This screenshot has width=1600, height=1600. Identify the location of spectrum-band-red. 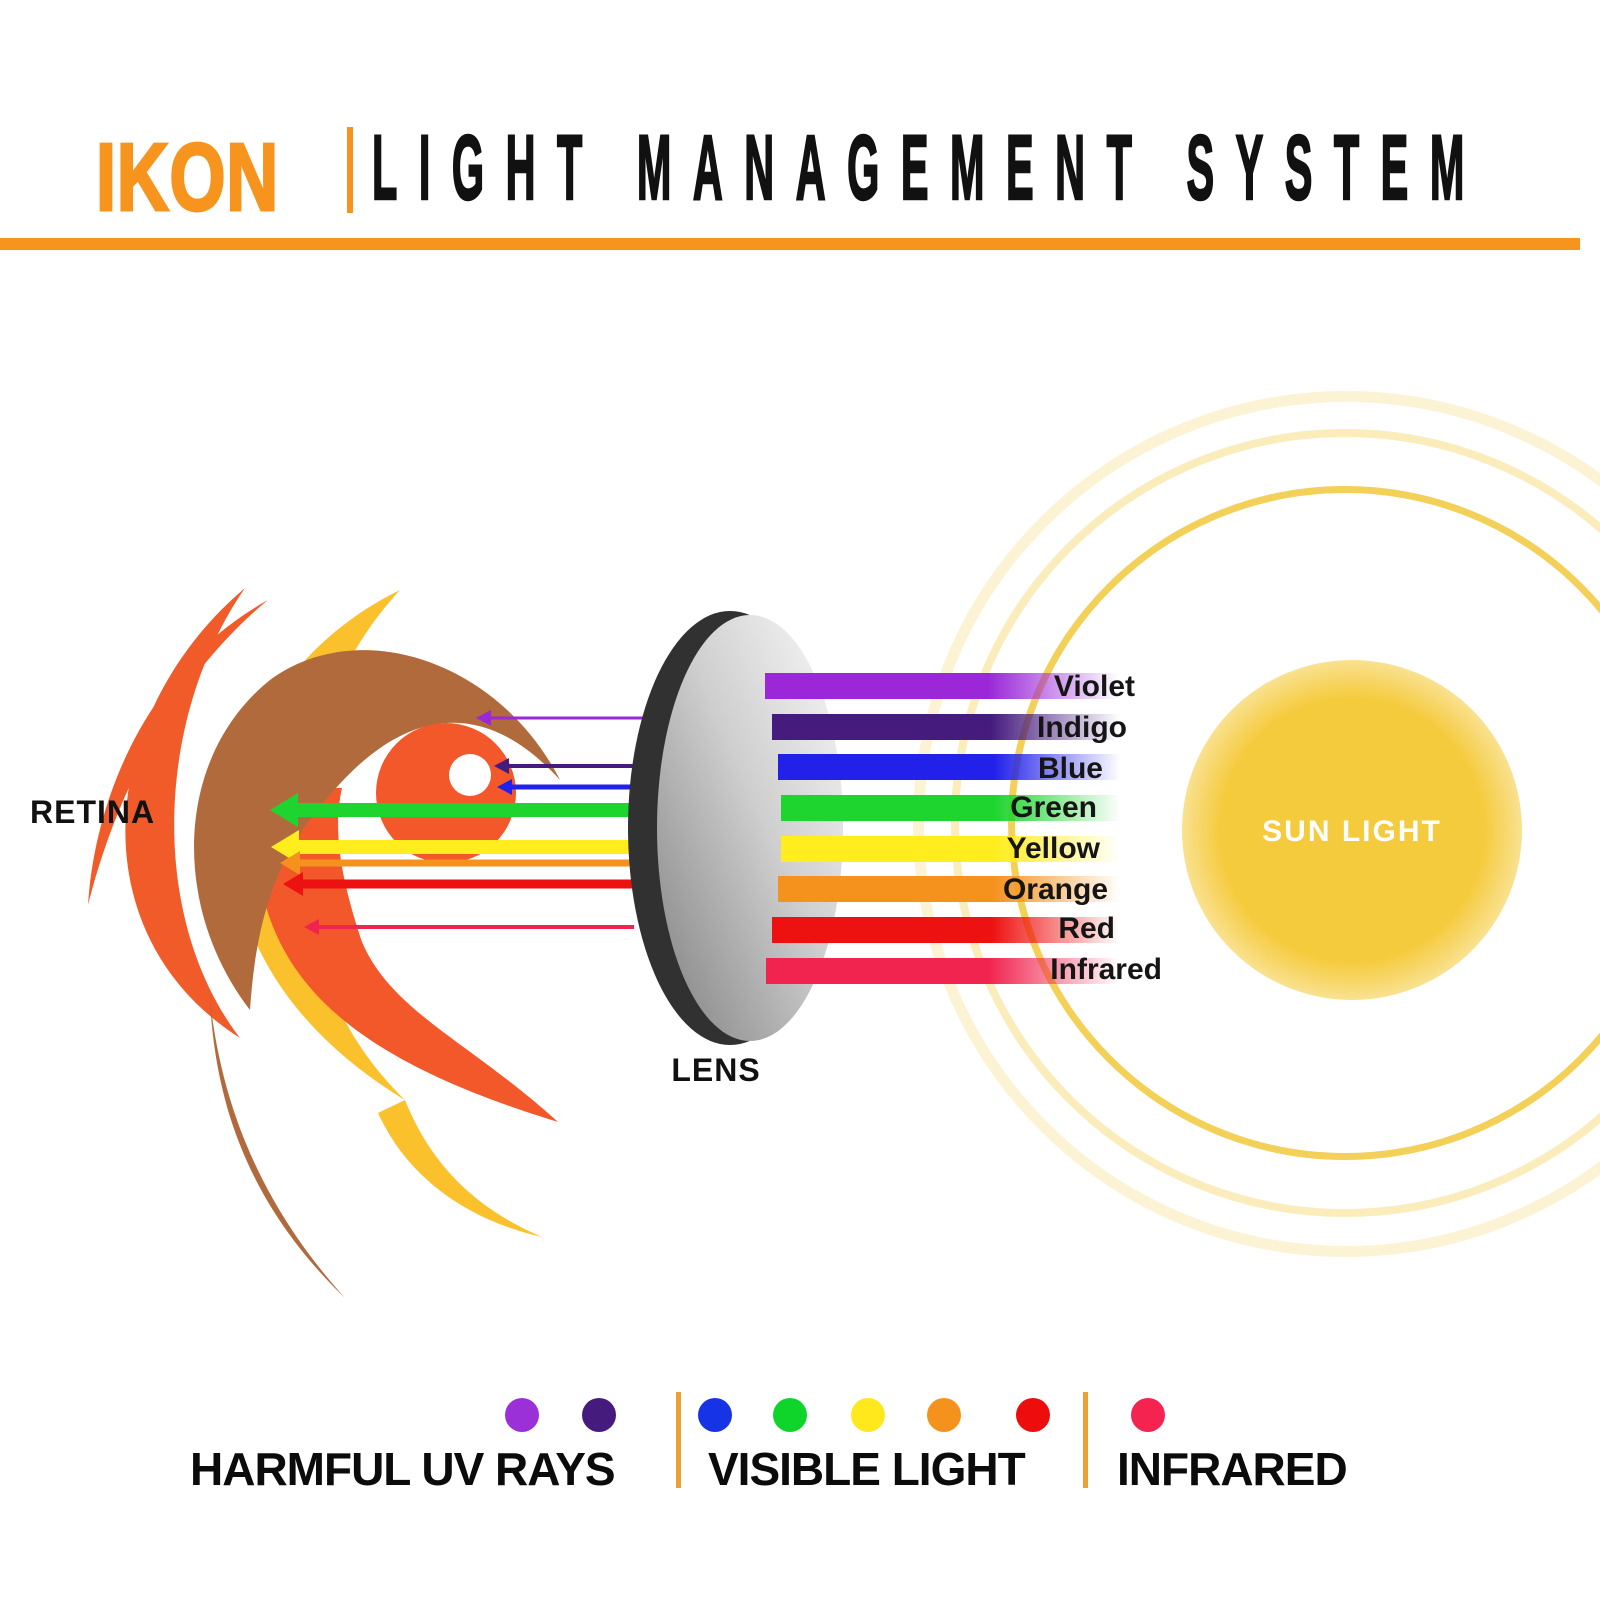
(961, 930).